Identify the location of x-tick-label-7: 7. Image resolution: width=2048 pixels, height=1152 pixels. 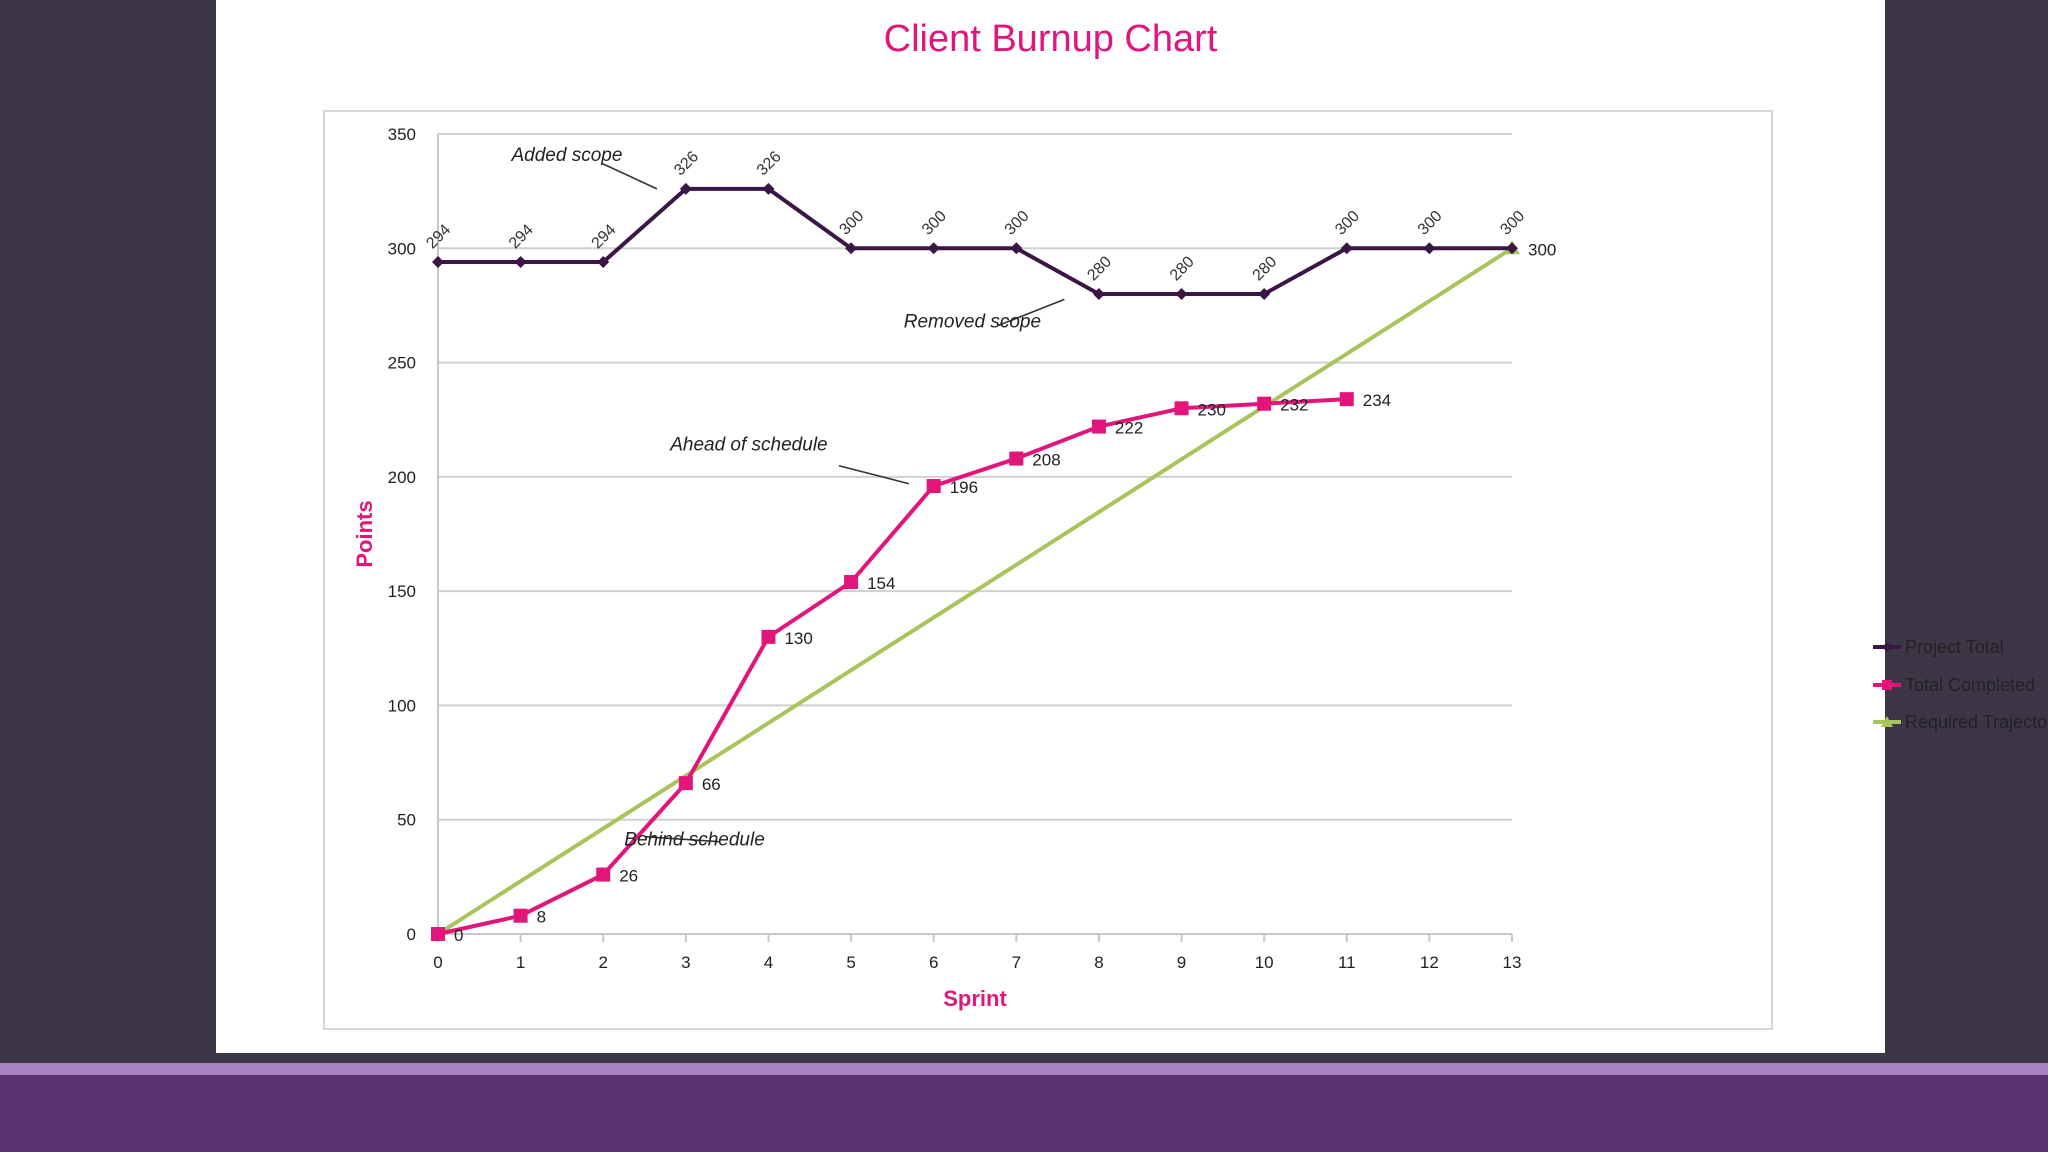
(1016, 962).